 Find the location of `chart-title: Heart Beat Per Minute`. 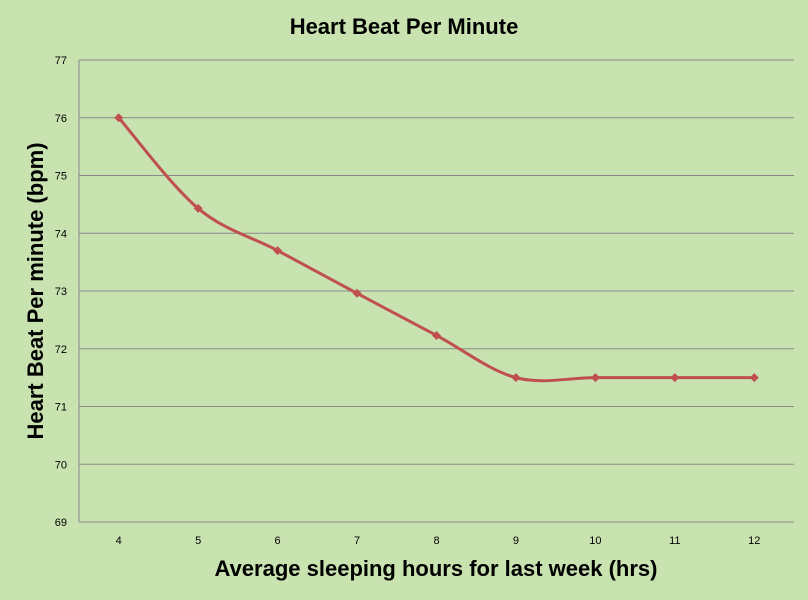

chart-title: Heart Beat Per Minute is located at coordinates (404, 26).